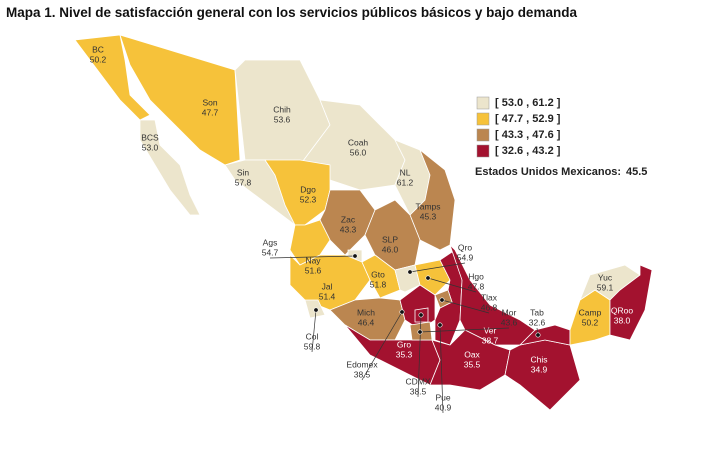 The image size is (725, 449). I want to click on state-value: 53.6, so click(282, 119).